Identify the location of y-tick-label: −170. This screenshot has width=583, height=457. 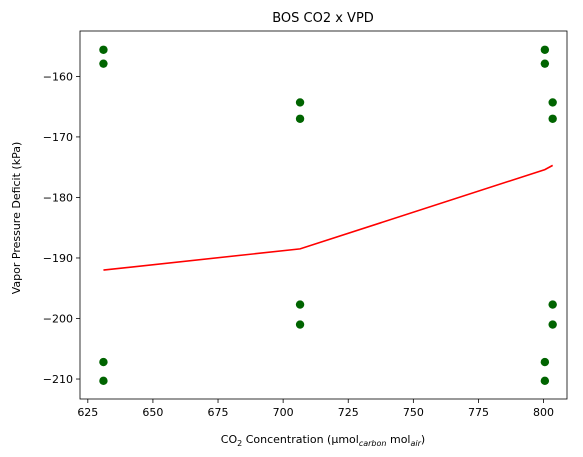
(58, 137).